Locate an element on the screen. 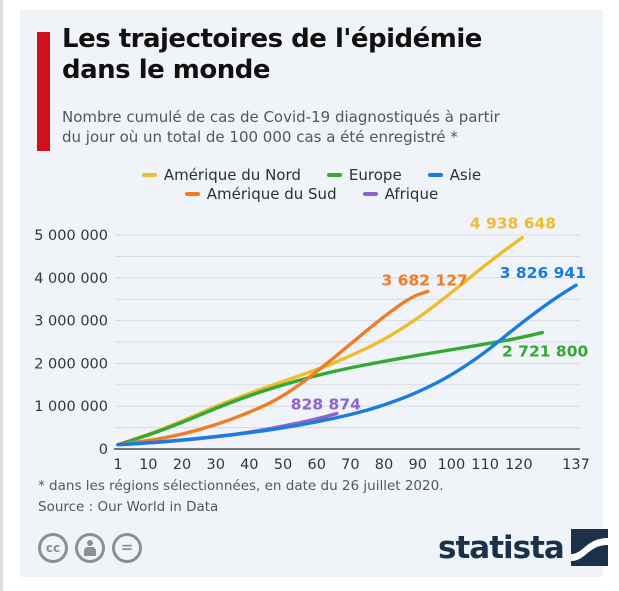 The width and height of the screenshot is (619, 591). legend-item-4: Afrique is located at coordinates (400, 194).